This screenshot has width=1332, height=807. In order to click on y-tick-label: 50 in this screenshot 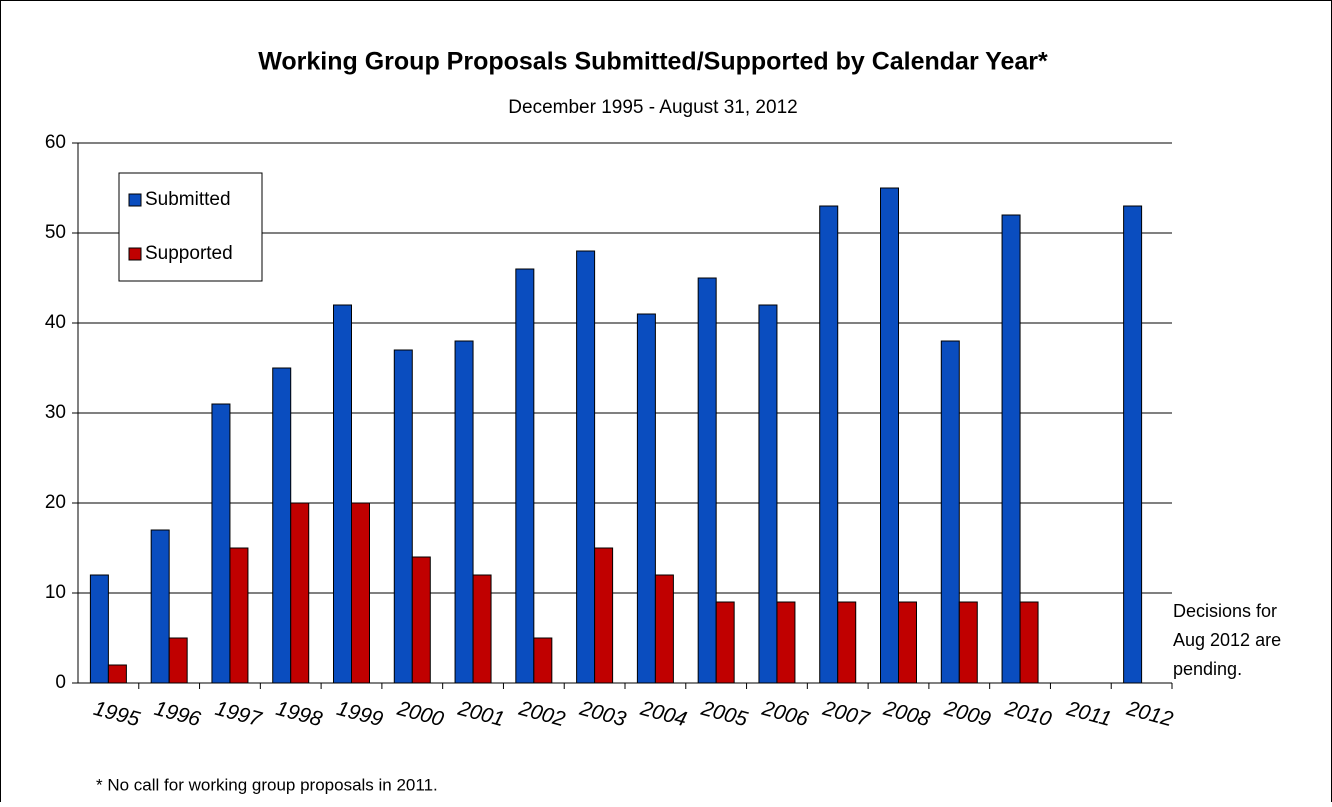, I will do `click(55, 232)`.